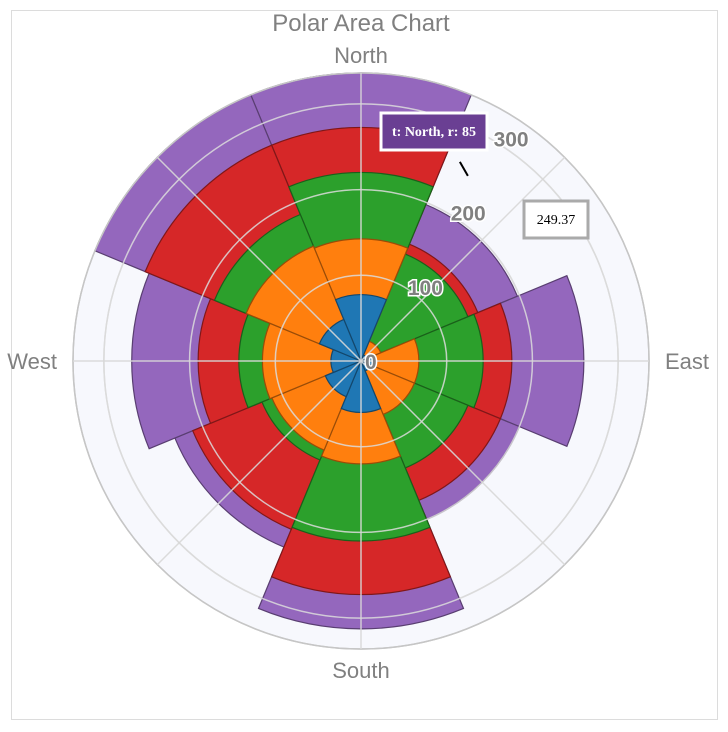  Describe the element at coordinates (361, 23) in the screenshot. I see `chart-title: Polar Area Chart` at that location.